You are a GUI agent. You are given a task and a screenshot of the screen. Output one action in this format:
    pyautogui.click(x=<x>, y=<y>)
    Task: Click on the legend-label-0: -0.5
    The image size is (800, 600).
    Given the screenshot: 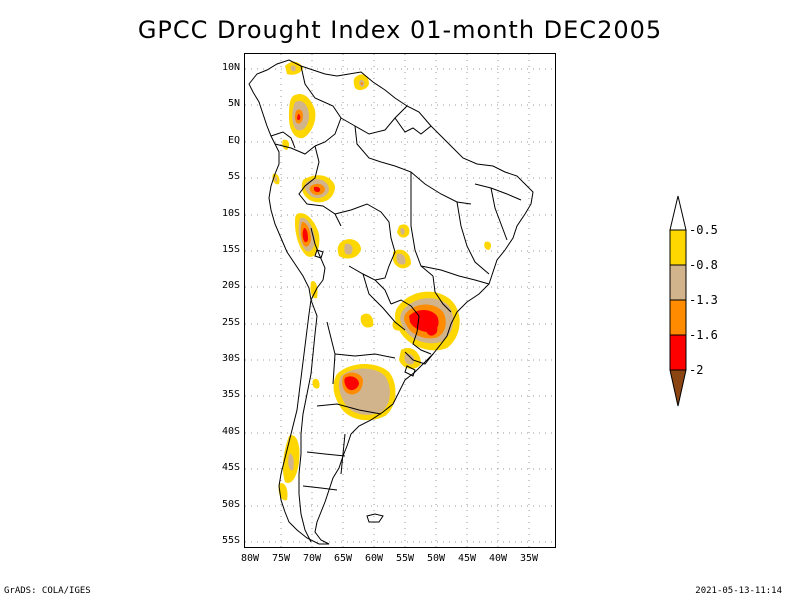 What is the action you would take?
    pyautogui.click(x=703, y=230)
    